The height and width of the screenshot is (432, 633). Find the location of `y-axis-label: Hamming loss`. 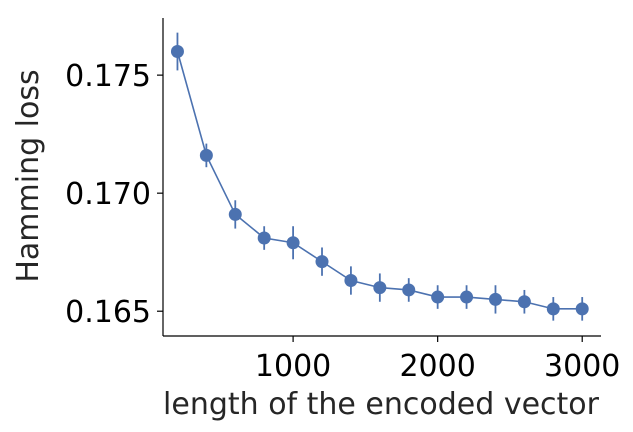

y-axis-label: Hamming loss is located at coordinates (28, 175).